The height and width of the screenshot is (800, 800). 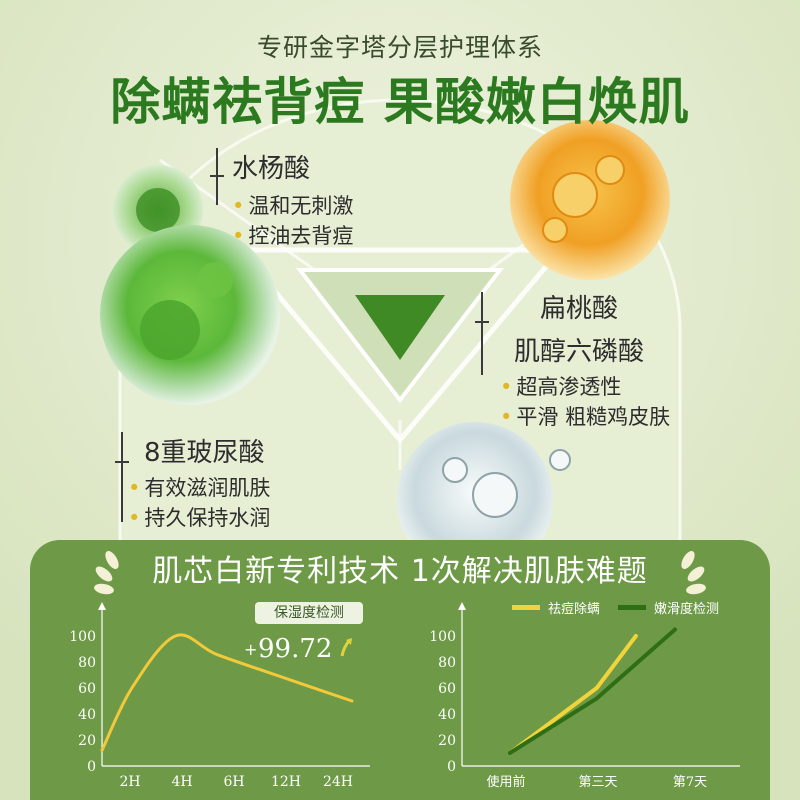 I want to click on x-tick-label: 2H, so click(x=129, y=782).